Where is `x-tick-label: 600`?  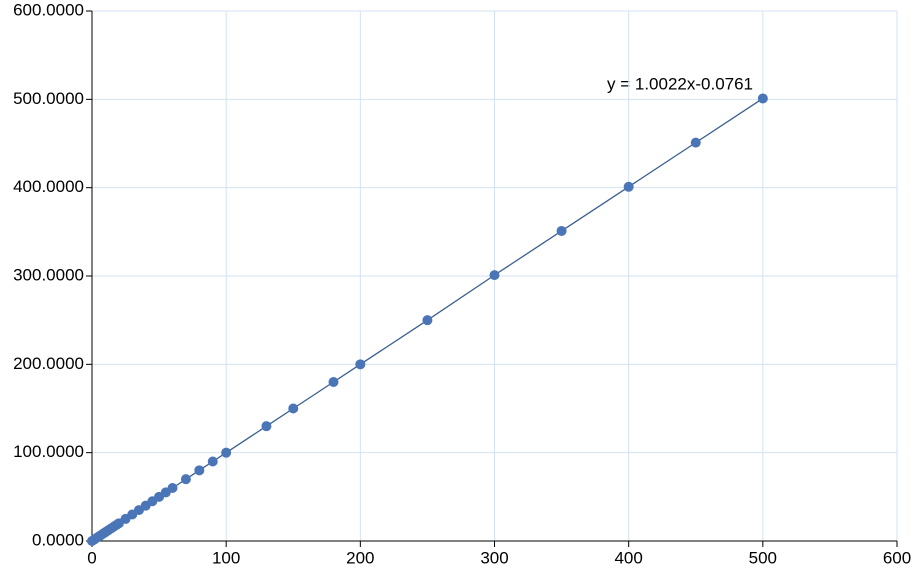
x-tick-label: 600 is located at coordinates (897, 557).